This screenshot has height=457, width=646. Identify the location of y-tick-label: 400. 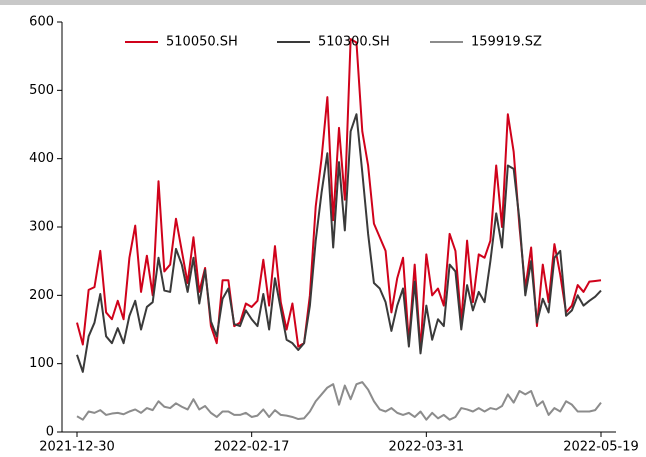
(41, 158).